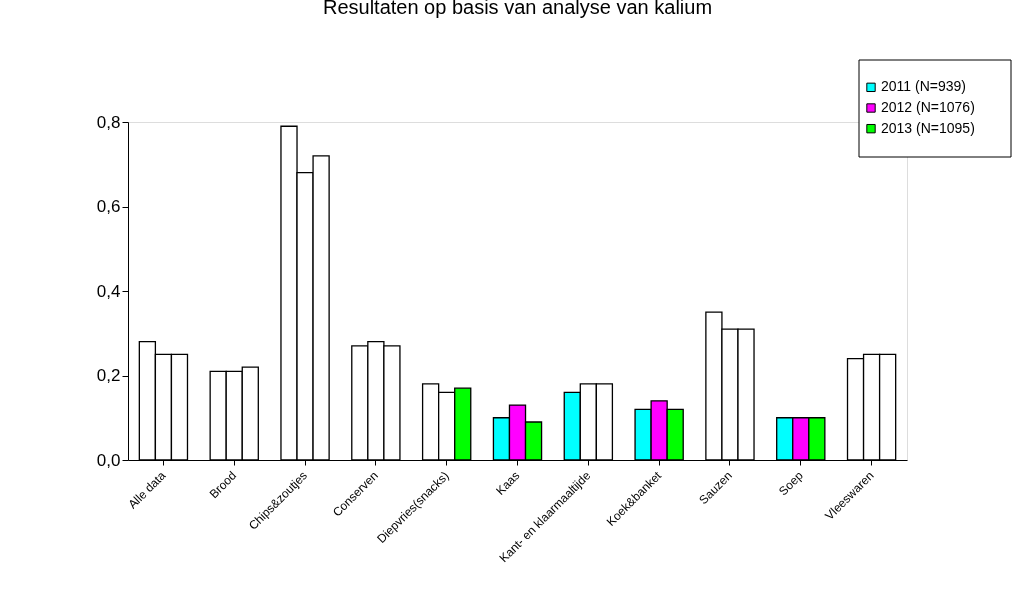  What do you see at coordinates (108, 460) in the screenshot?
I see `y-tick-label: 0,0` at bounding box center [108, 460].